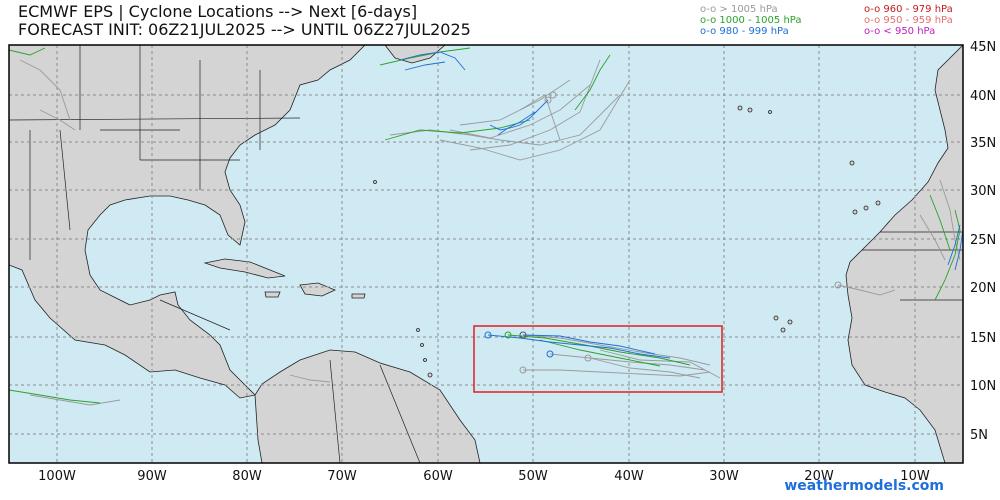 The height and width of the screenshot is (500, 1000). What do you see at coordinates (979, 435) in the screenshot?
I see `lat-label-5n: 5N` at bounding box center [979, 435].